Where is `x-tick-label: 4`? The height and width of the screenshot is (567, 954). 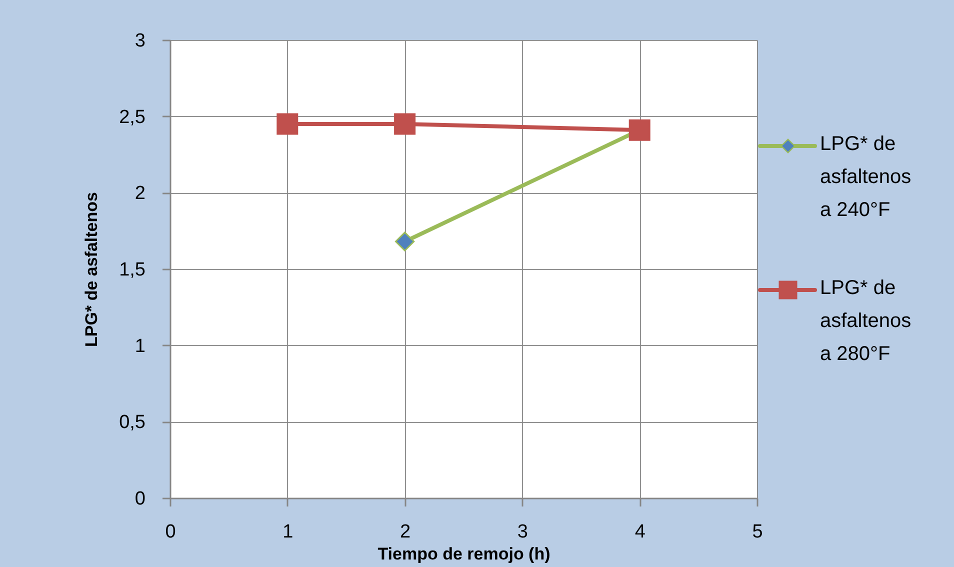 x-tick-label: 4 is located at coordinates (640, 532).